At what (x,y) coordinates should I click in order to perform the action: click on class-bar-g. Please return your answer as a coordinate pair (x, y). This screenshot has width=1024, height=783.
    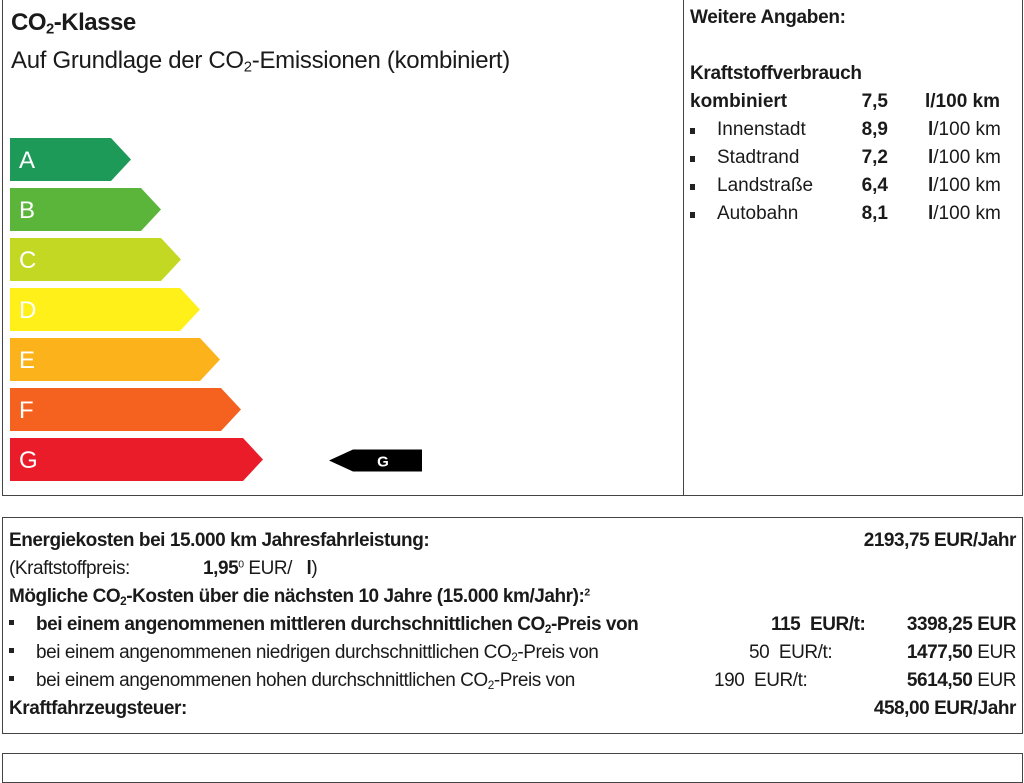
    Looking at the image, I should click on (136, 459).